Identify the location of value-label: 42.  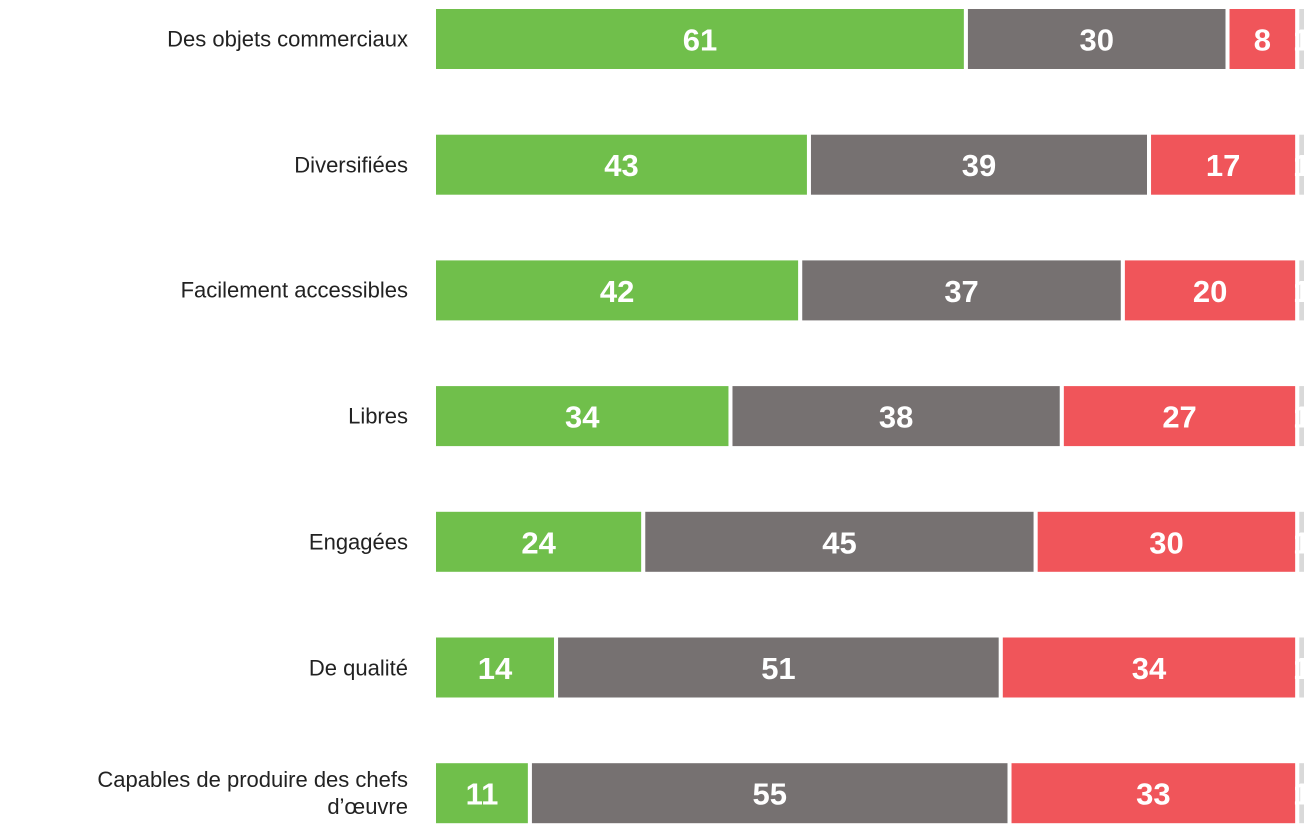
(617, 291).